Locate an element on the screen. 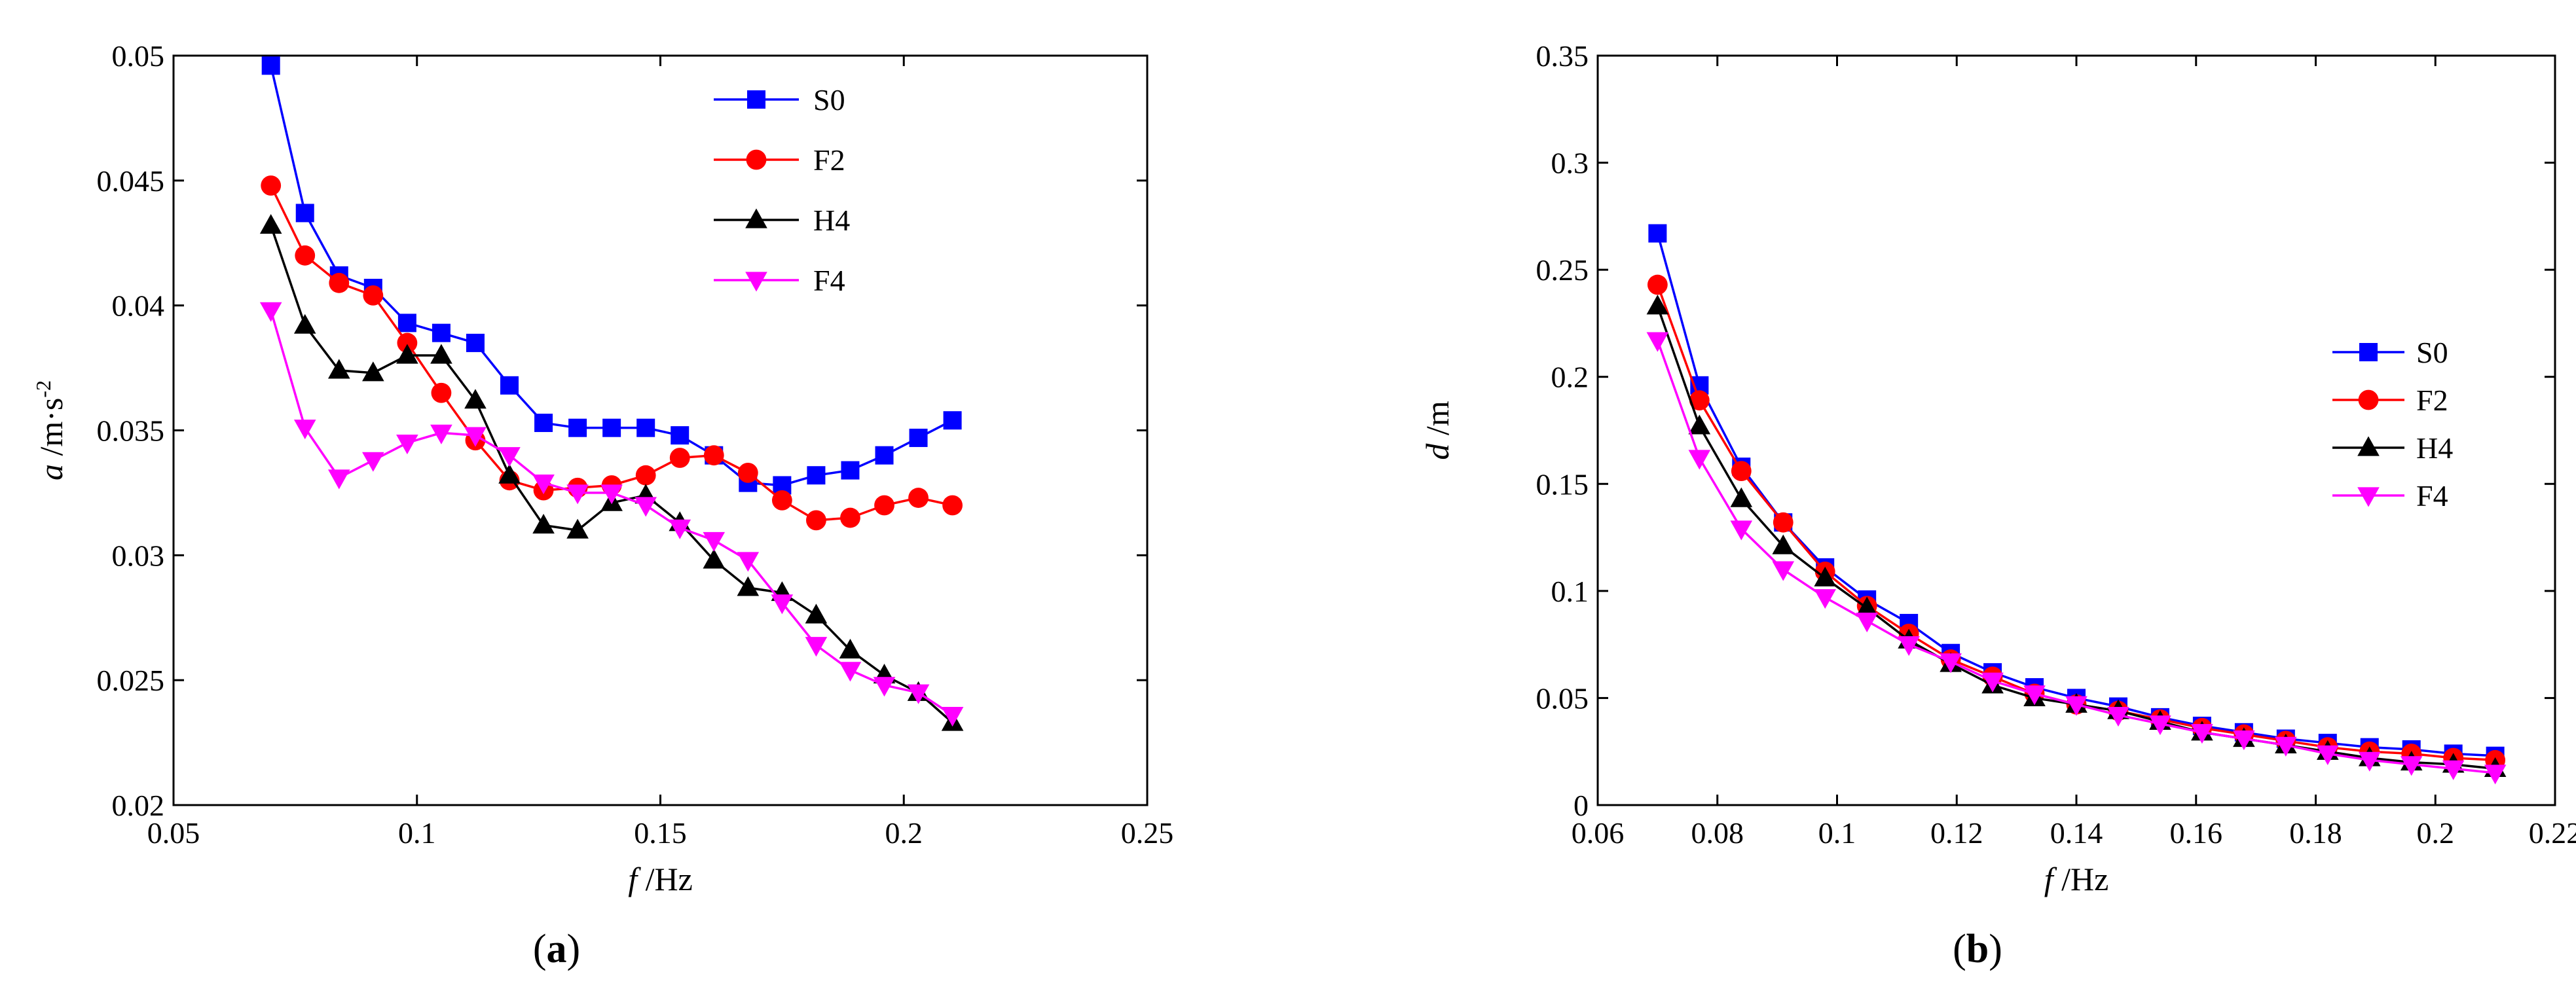  x-tick-label: 0.06 is located at coordinates (1598, 833).